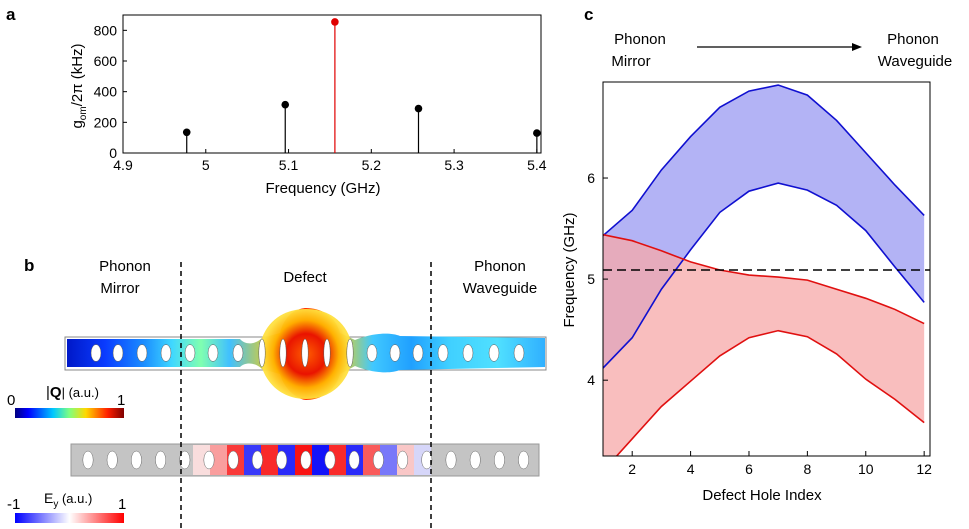 The height and width of the screenshot is (529, 969). What do you see at coordinates (79, 85) in the screenshot?
I see `chart-a-ylabel: gom/2π (kHz)` at bounding box center [79, 85].